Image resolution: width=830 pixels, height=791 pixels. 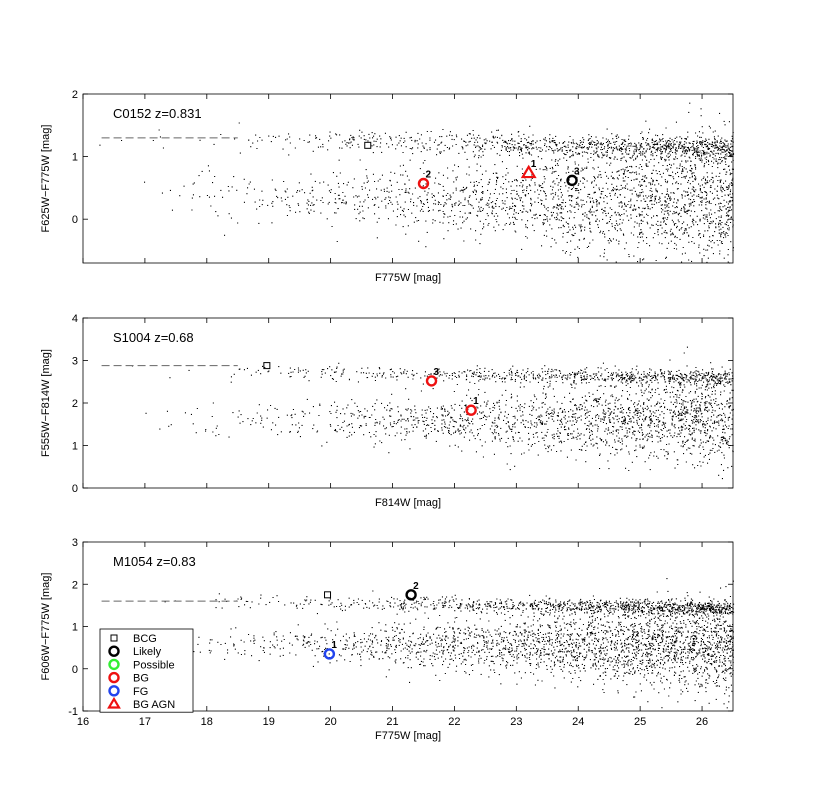 What do you see at coordinates (454, 722) in the screenshot?
I see `x-tick-label: 22` at bounding box center [454, 722].